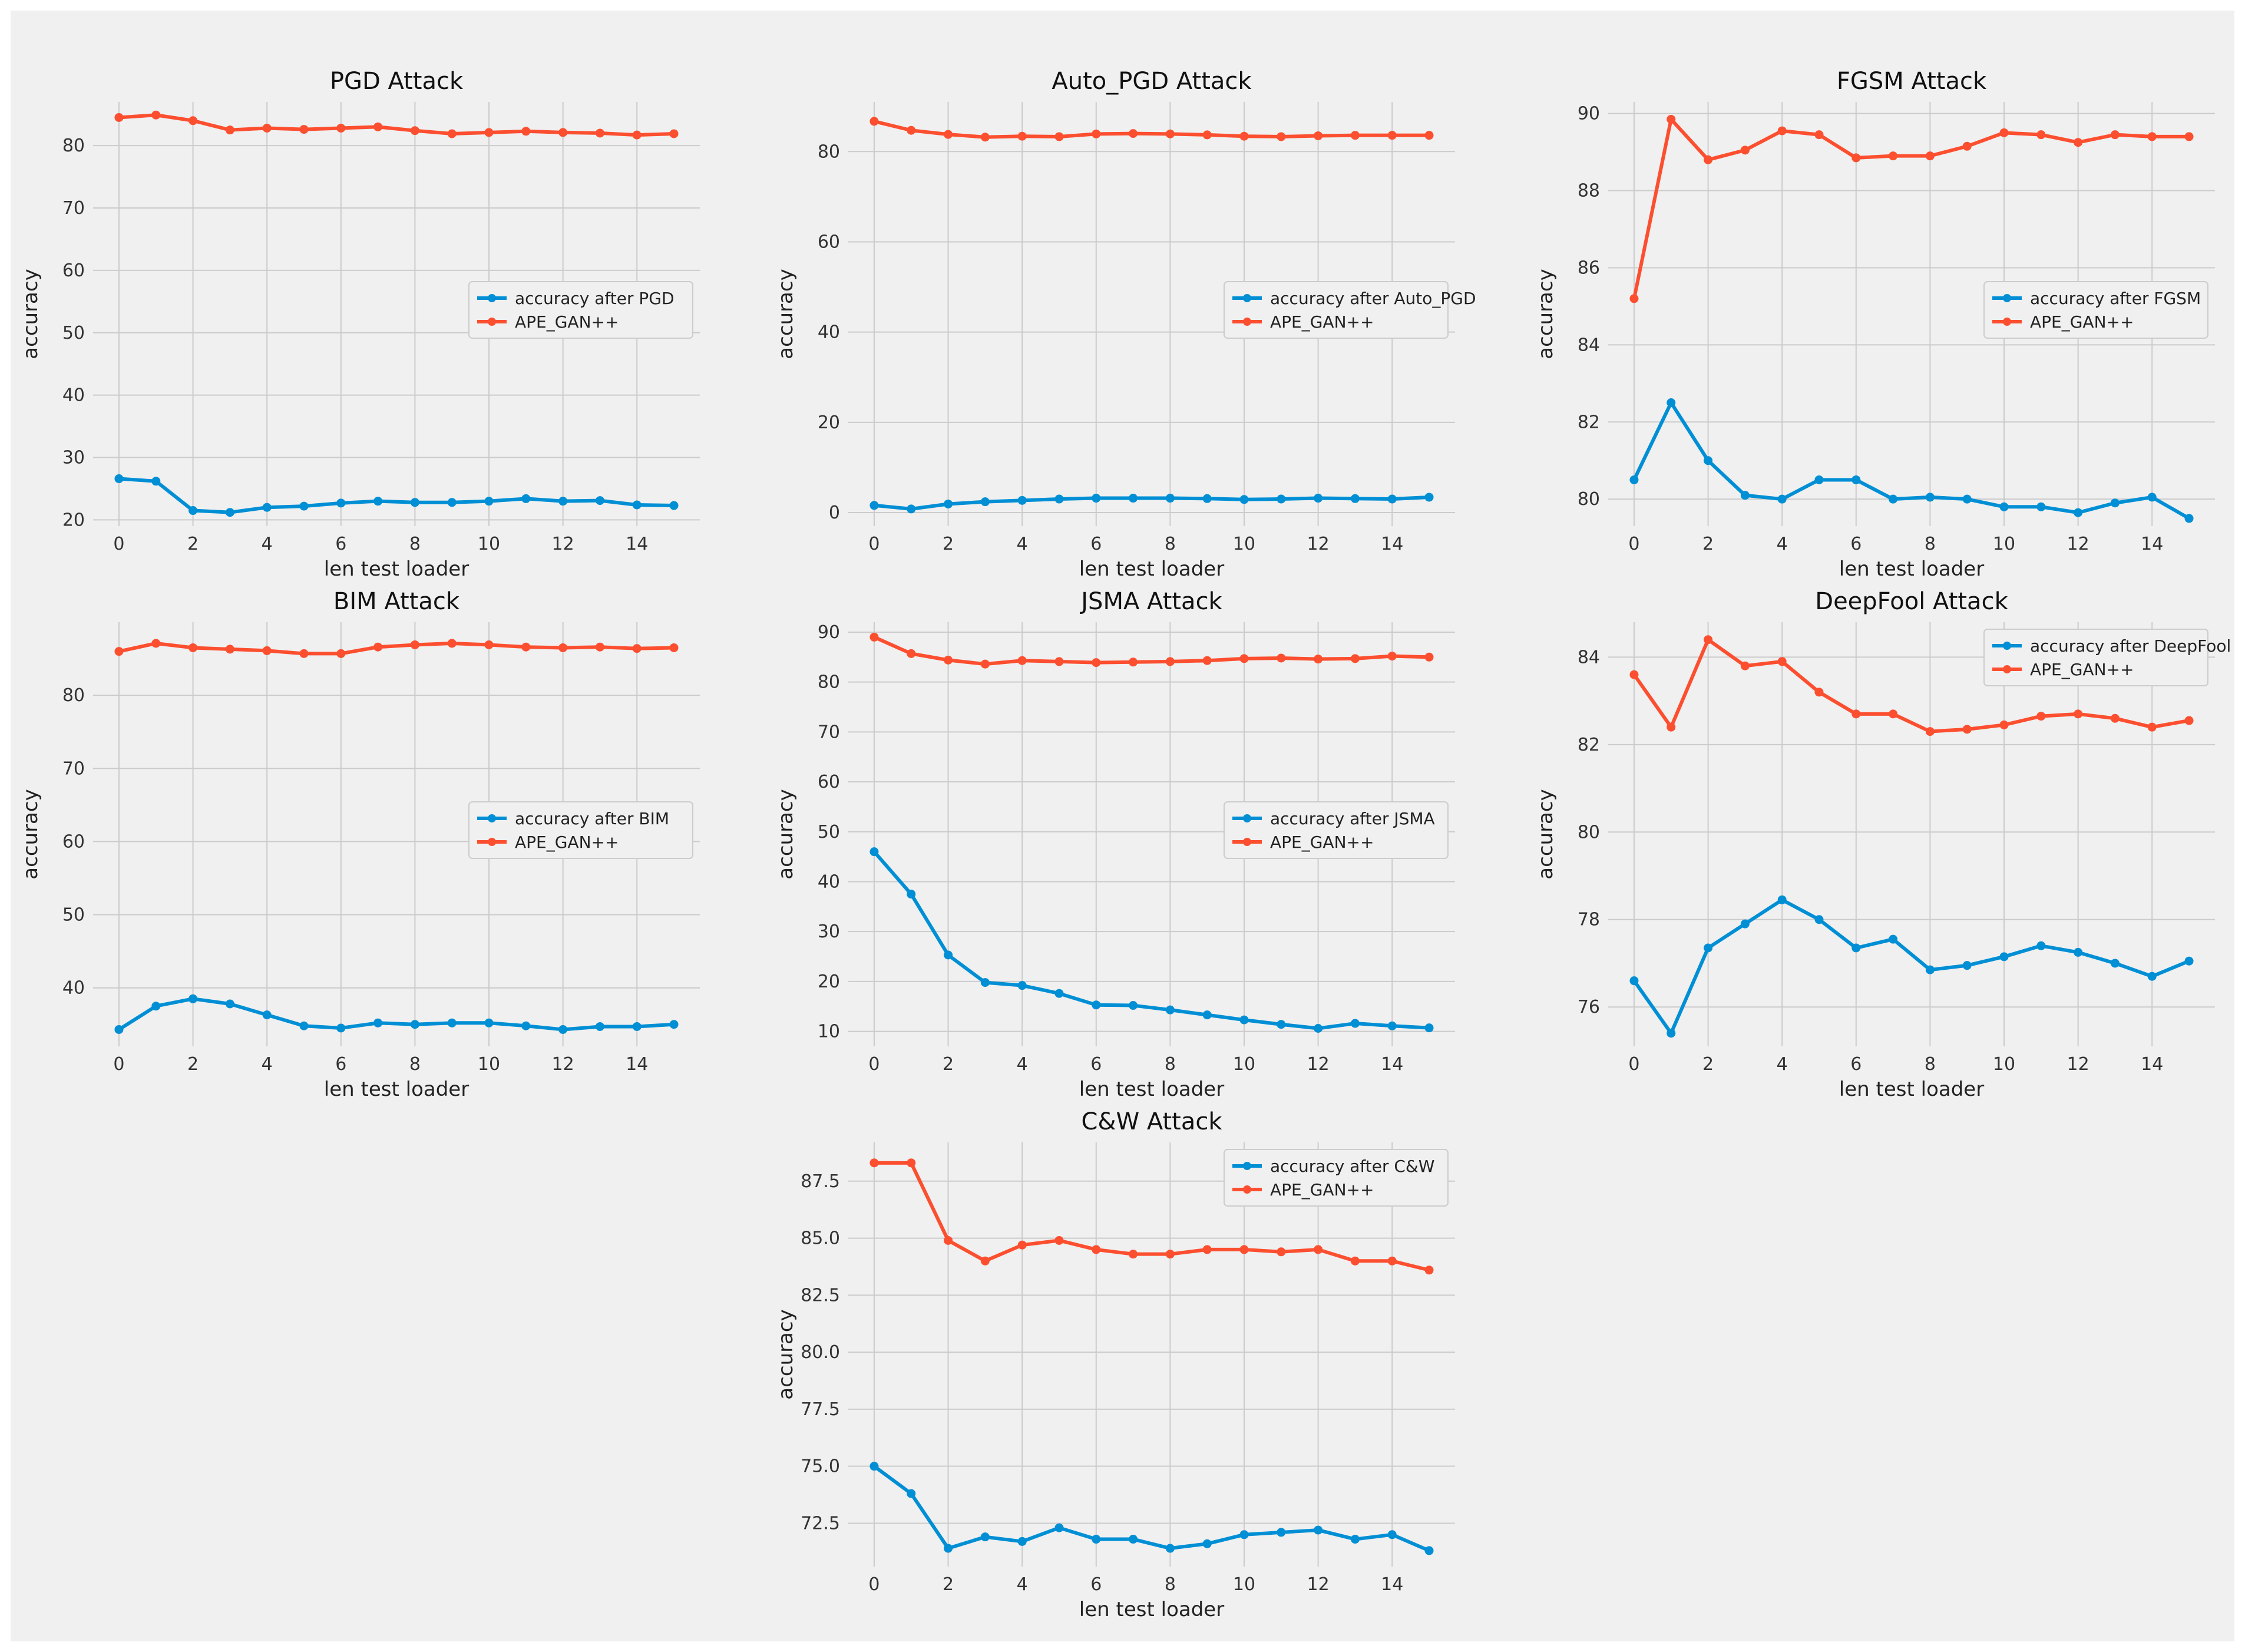 This screenshot has height=1652, width=2245. Describe the element at coordinates (829, 881) in the screenshot. I see `y-tick-label: 40` at that location.